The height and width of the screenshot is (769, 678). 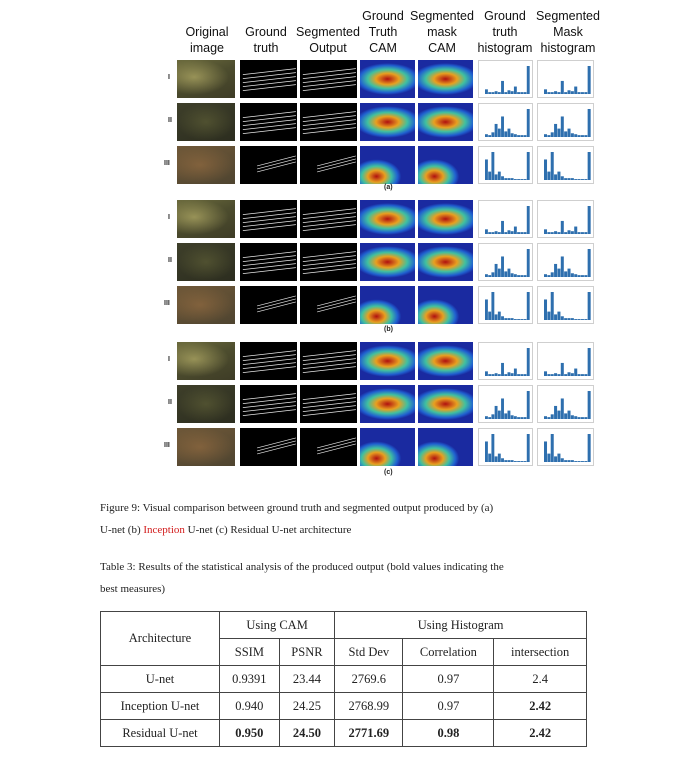 I want to click on row-name: Inception U-net, so click(x=160, y=706).